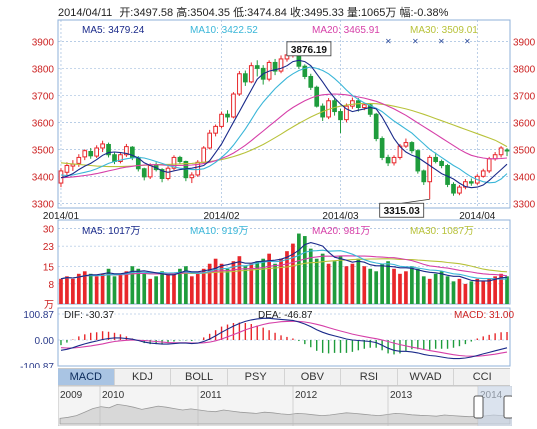 Image resolution: width=537 pixels, height=429 pixels. I want to click on low-value: 3474.84, so click(267, 13).